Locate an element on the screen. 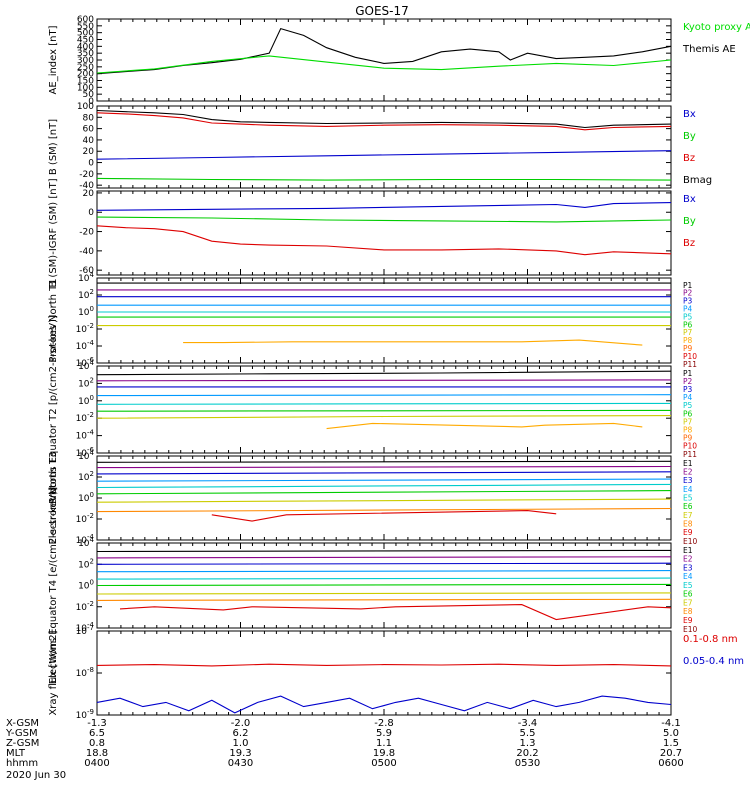  series-line-e7 is located at coordinates (384, 500).